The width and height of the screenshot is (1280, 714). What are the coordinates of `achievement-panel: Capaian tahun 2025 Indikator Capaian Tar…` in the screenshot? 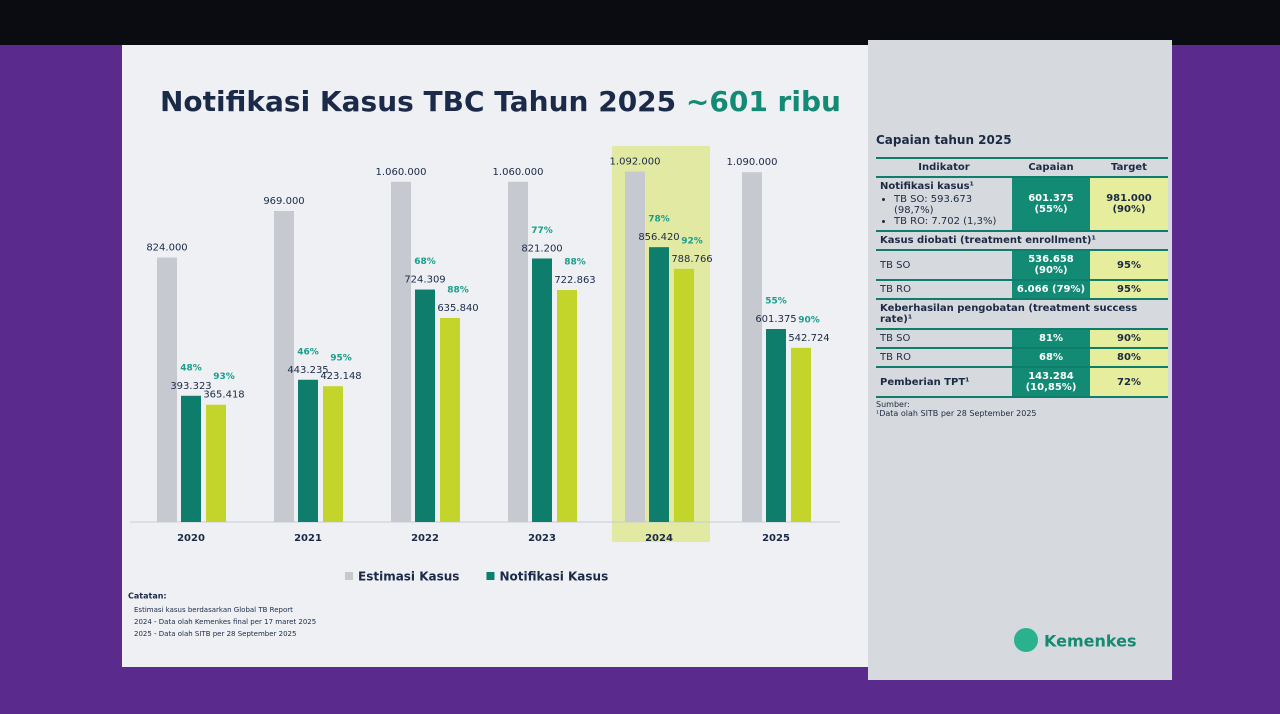 It's located at (1022, 275).